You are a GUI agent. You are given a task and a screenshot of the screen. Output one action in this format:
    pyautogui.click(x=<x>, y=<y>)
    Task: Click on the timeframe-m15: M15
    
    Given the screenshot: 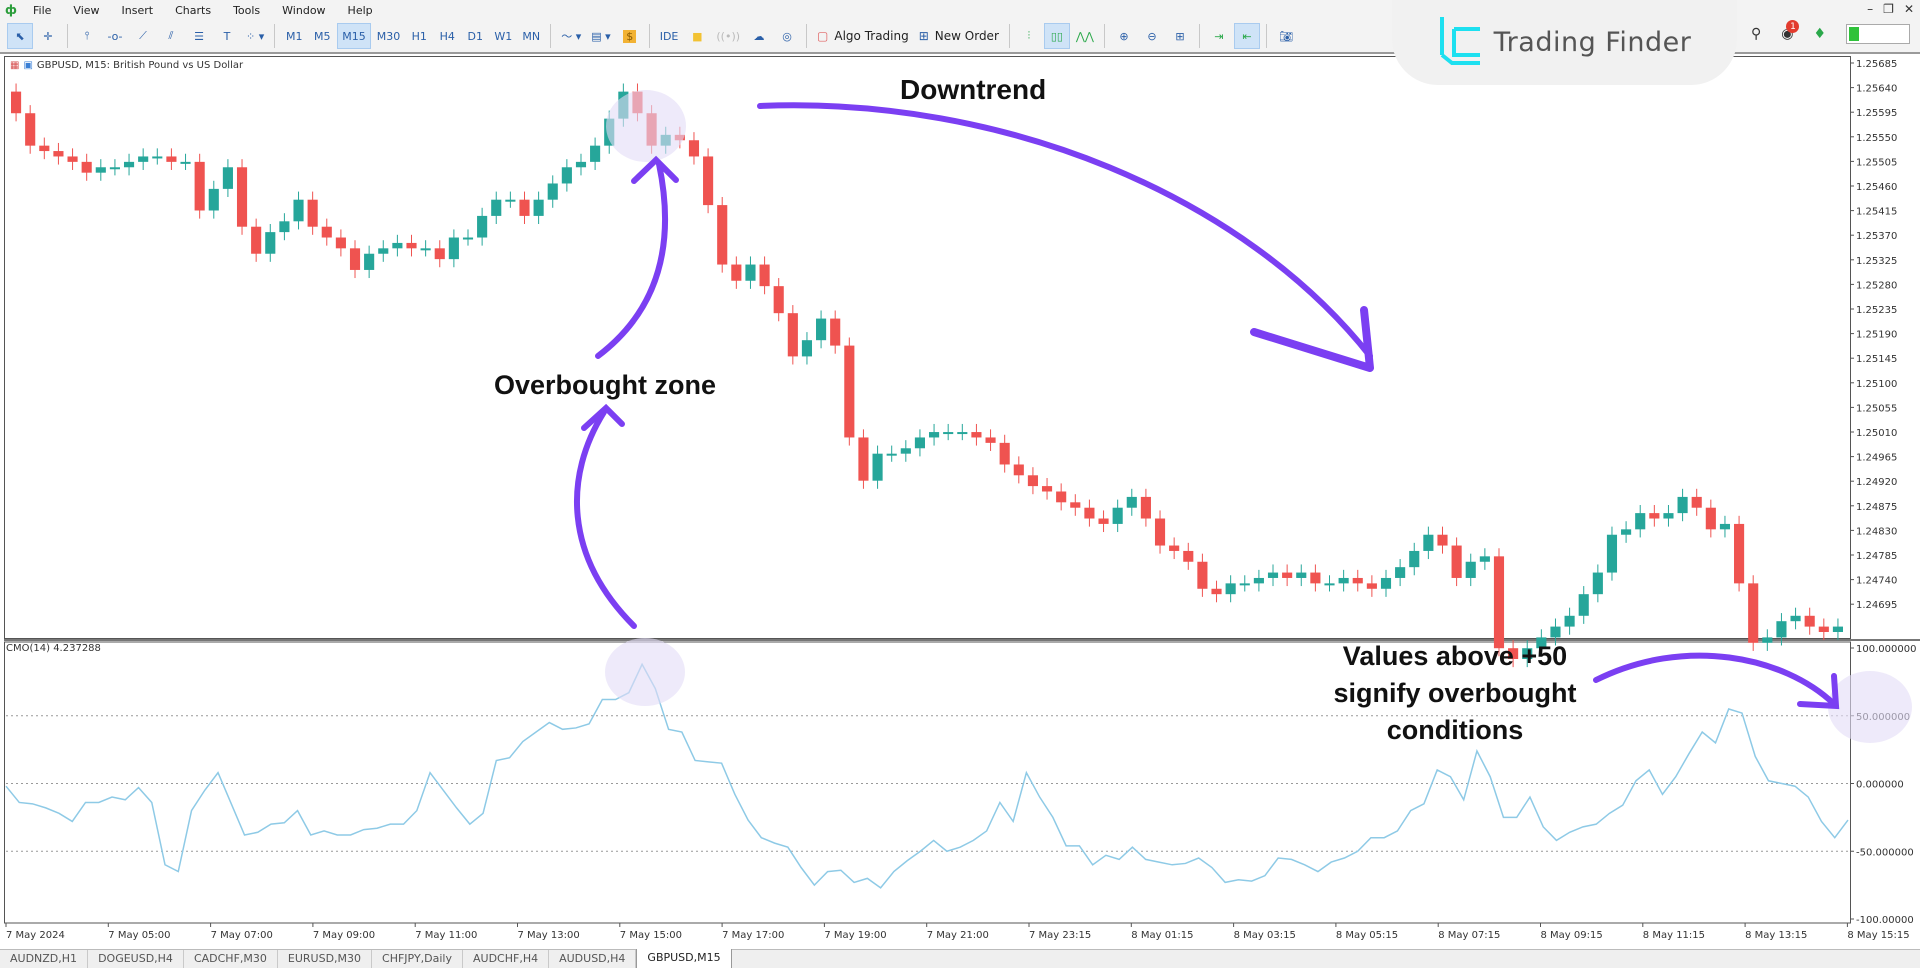 What is the action you would take?
    pyautogui.click(x=354, y=36)
    